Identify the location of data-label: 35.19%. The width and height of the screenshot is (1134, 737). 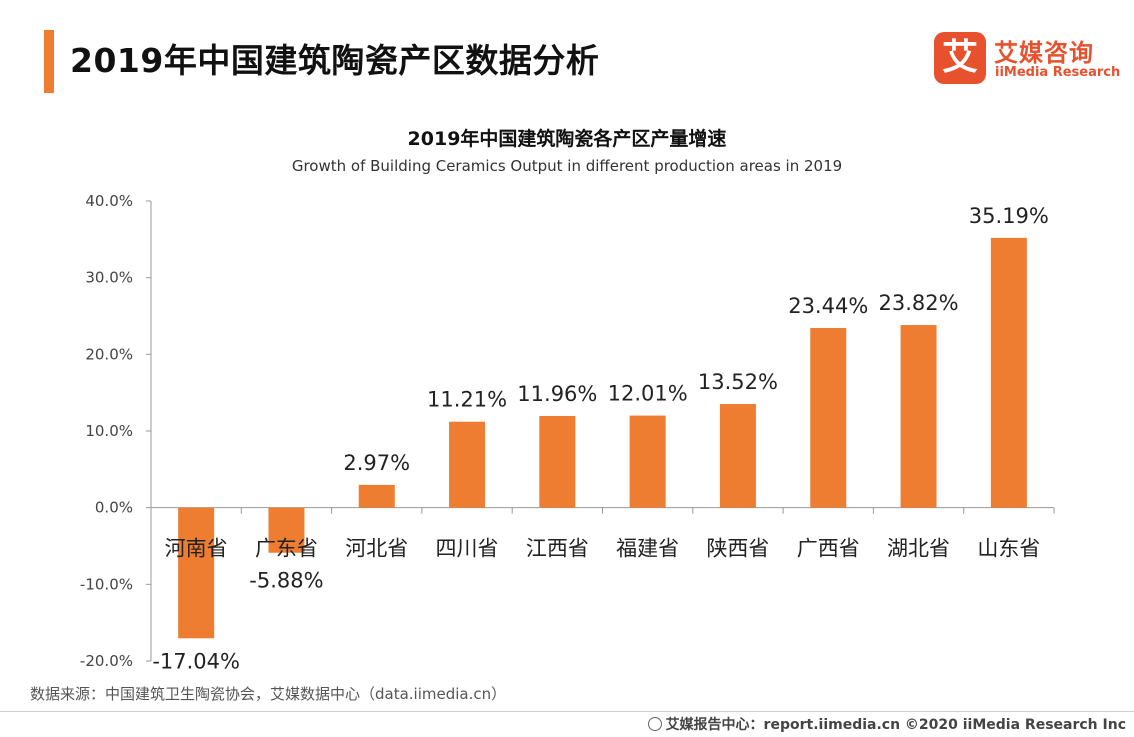
(1009, 216).